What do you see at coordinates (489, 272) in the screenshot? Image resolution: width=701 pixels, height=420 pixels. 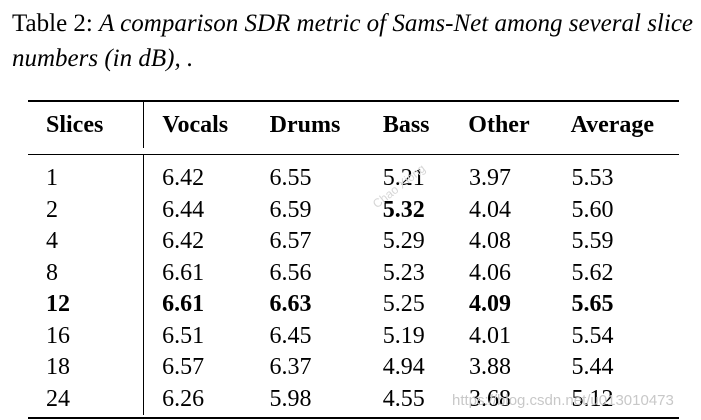 I see `cell-other: 4.06` at bounding box center [489, 272].